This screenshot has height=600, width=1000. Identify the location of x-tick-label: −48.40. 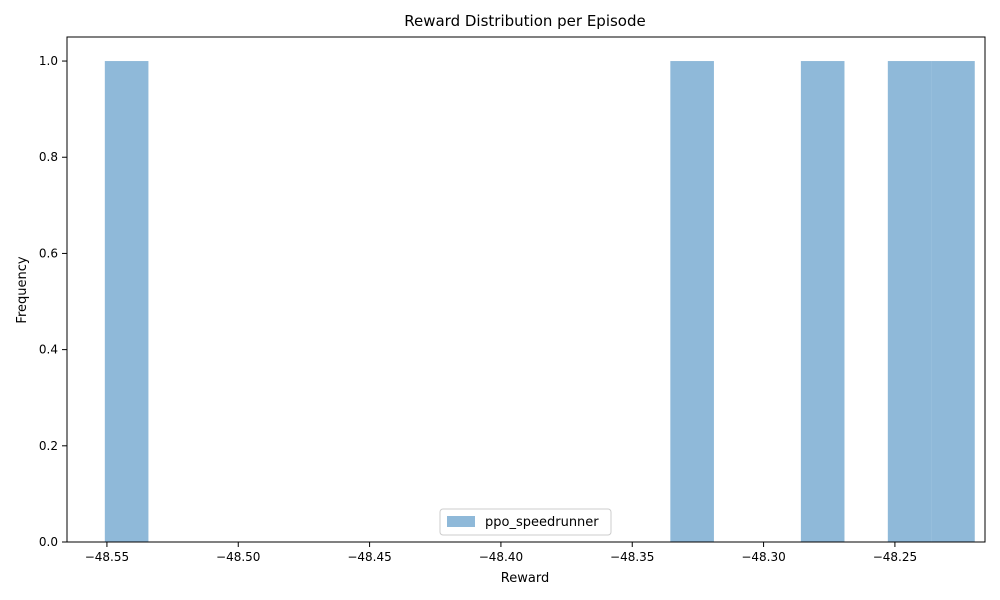
(501, 557).